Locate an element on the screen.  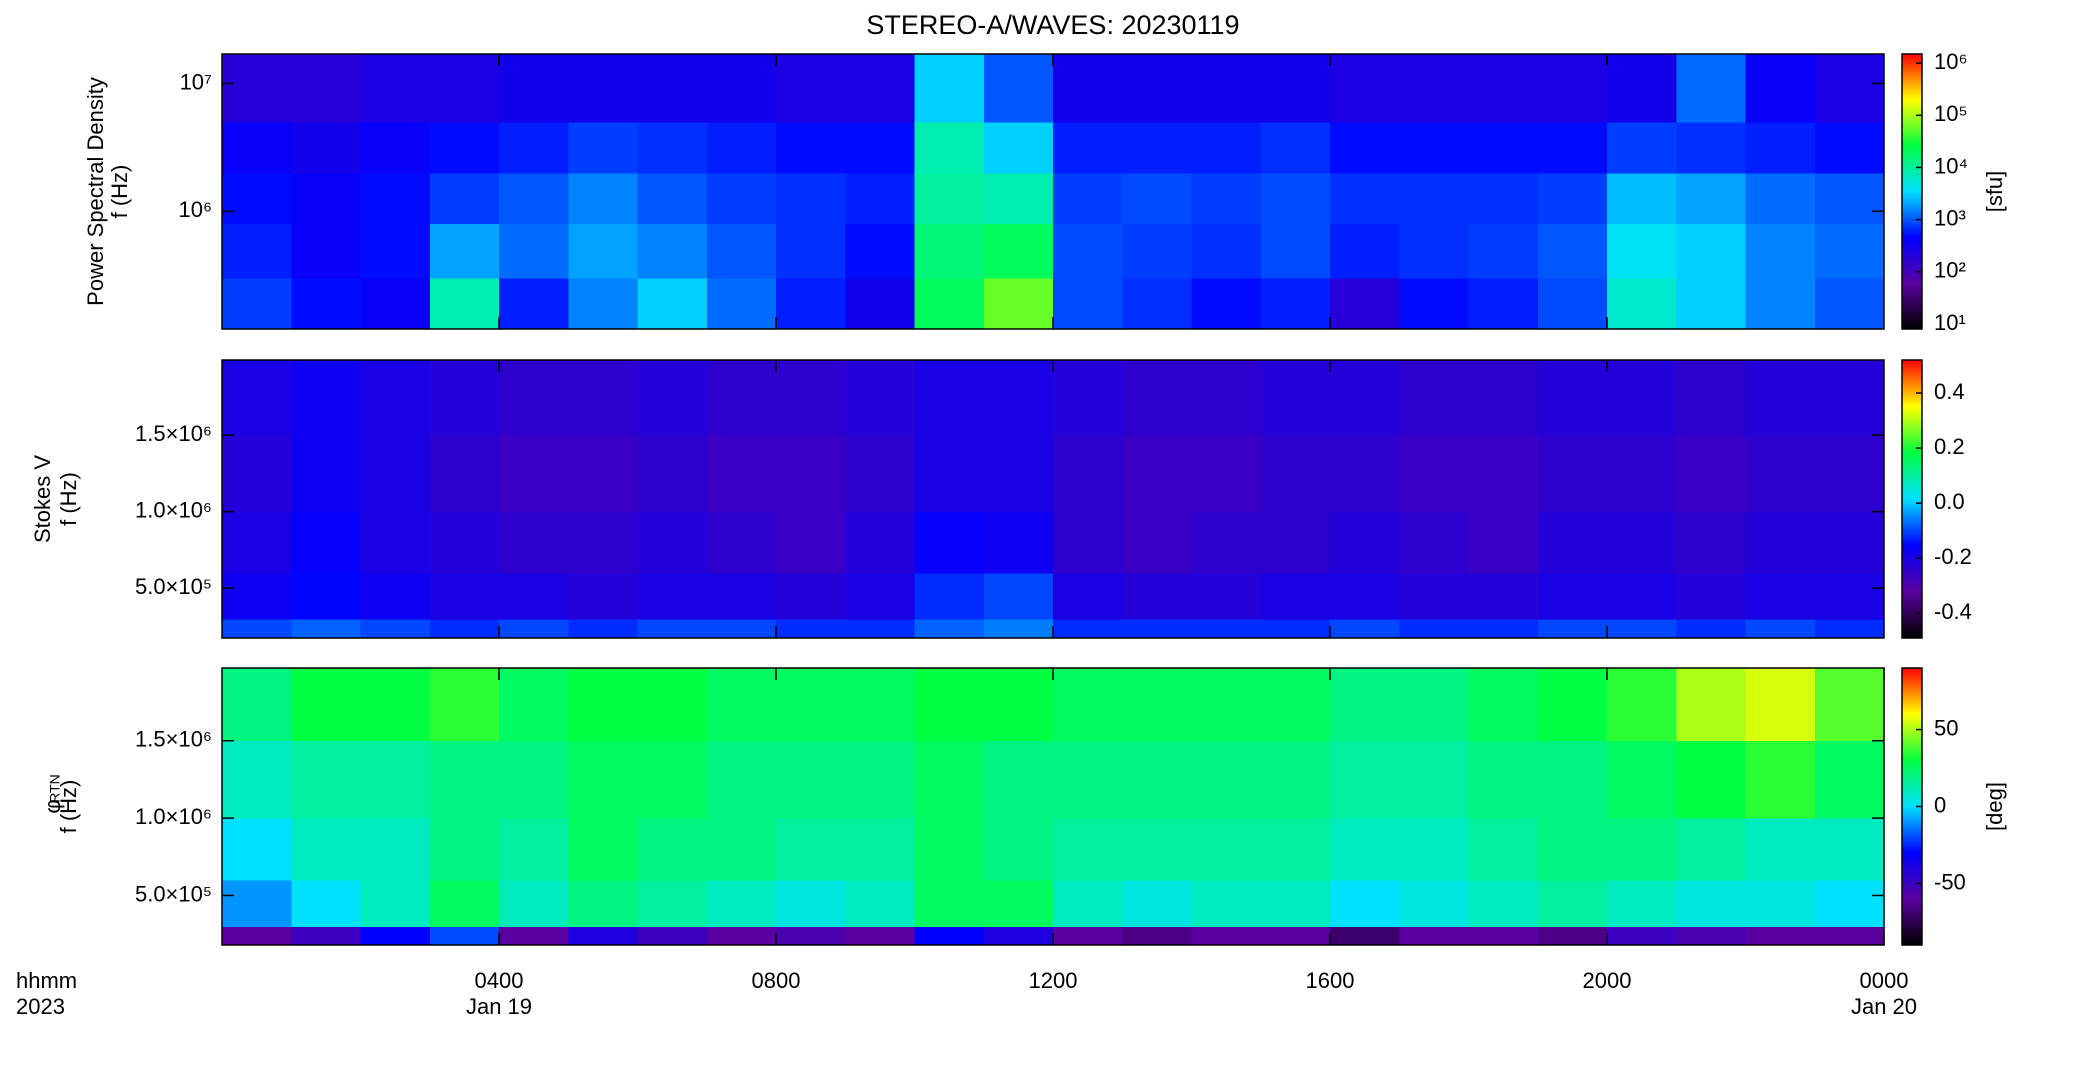
colorbar-tick-label: 10⁴ is located at coordinates (1951, 165).